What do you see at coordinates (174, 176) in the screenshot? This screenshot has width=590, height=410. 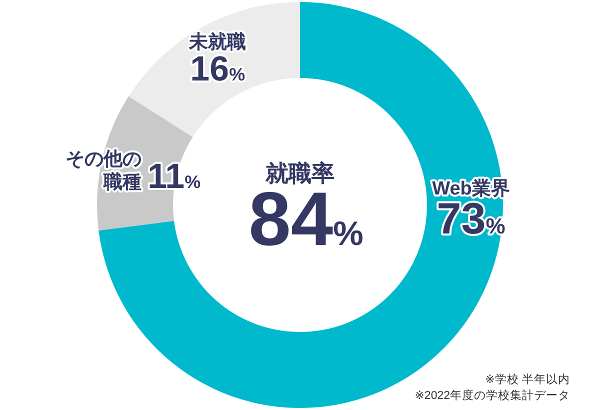 I see `value-label: 11%` at bounding box center [174, 176].